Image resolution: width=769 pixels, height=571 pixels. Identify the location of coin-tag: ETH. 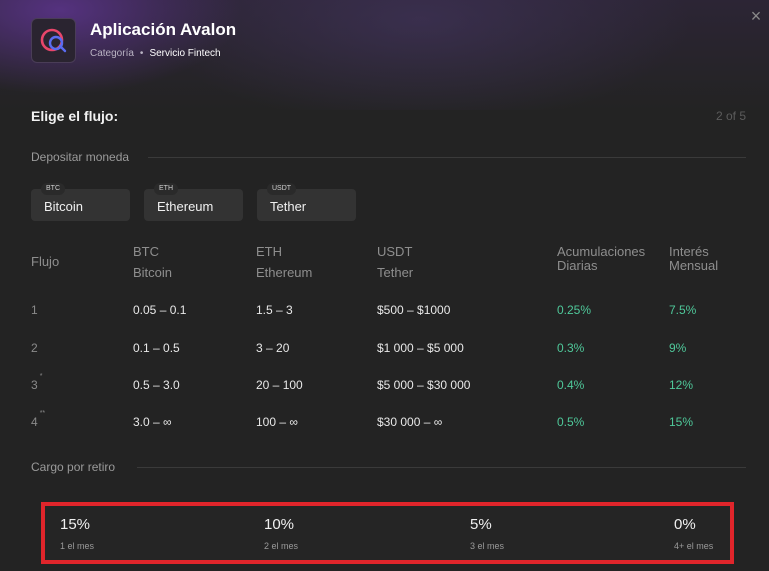
(166, 189).